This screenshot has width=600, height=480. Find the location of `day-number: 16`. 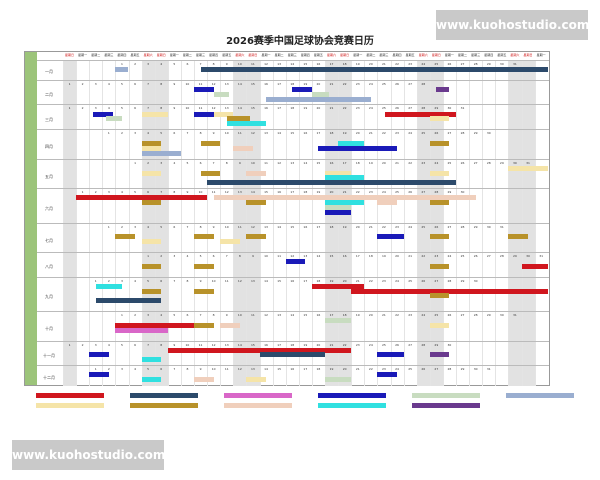

day-number: 16 is located at coordinates (266, 83).